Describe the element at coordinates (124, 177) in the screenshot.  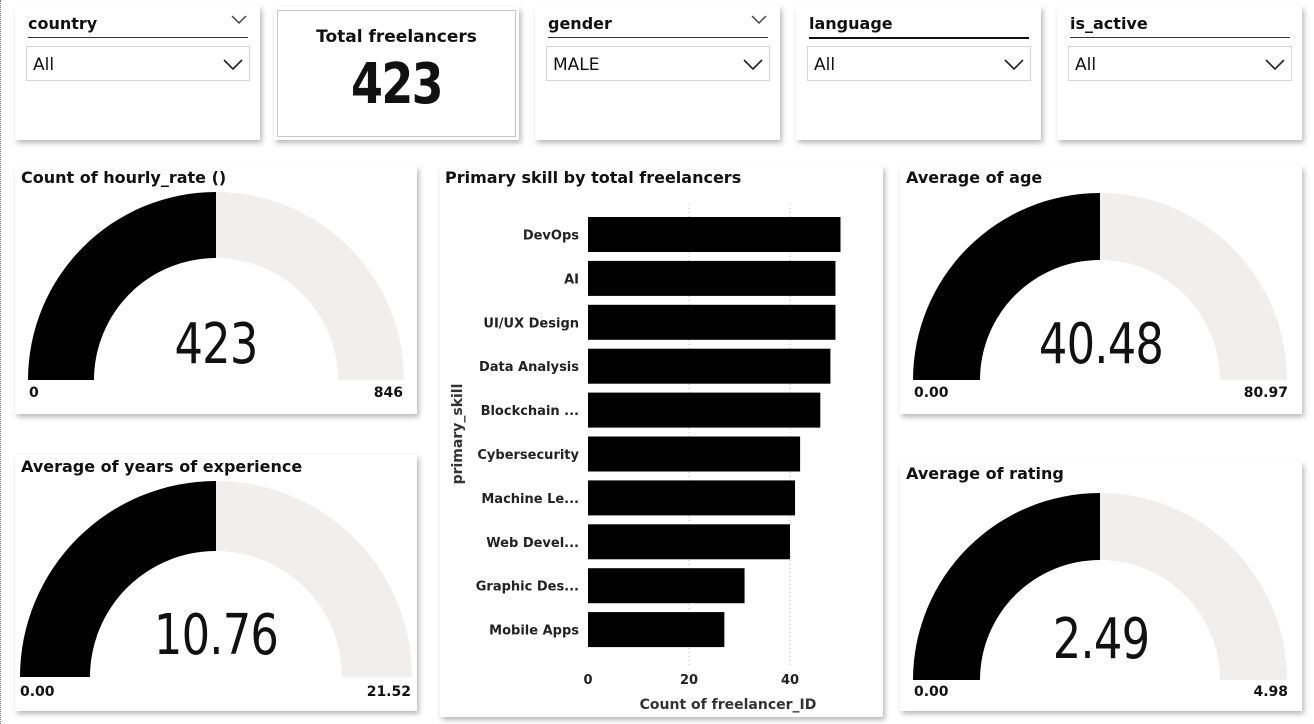
I see `gauge-title: Count of hourly_rate ()` at that location.